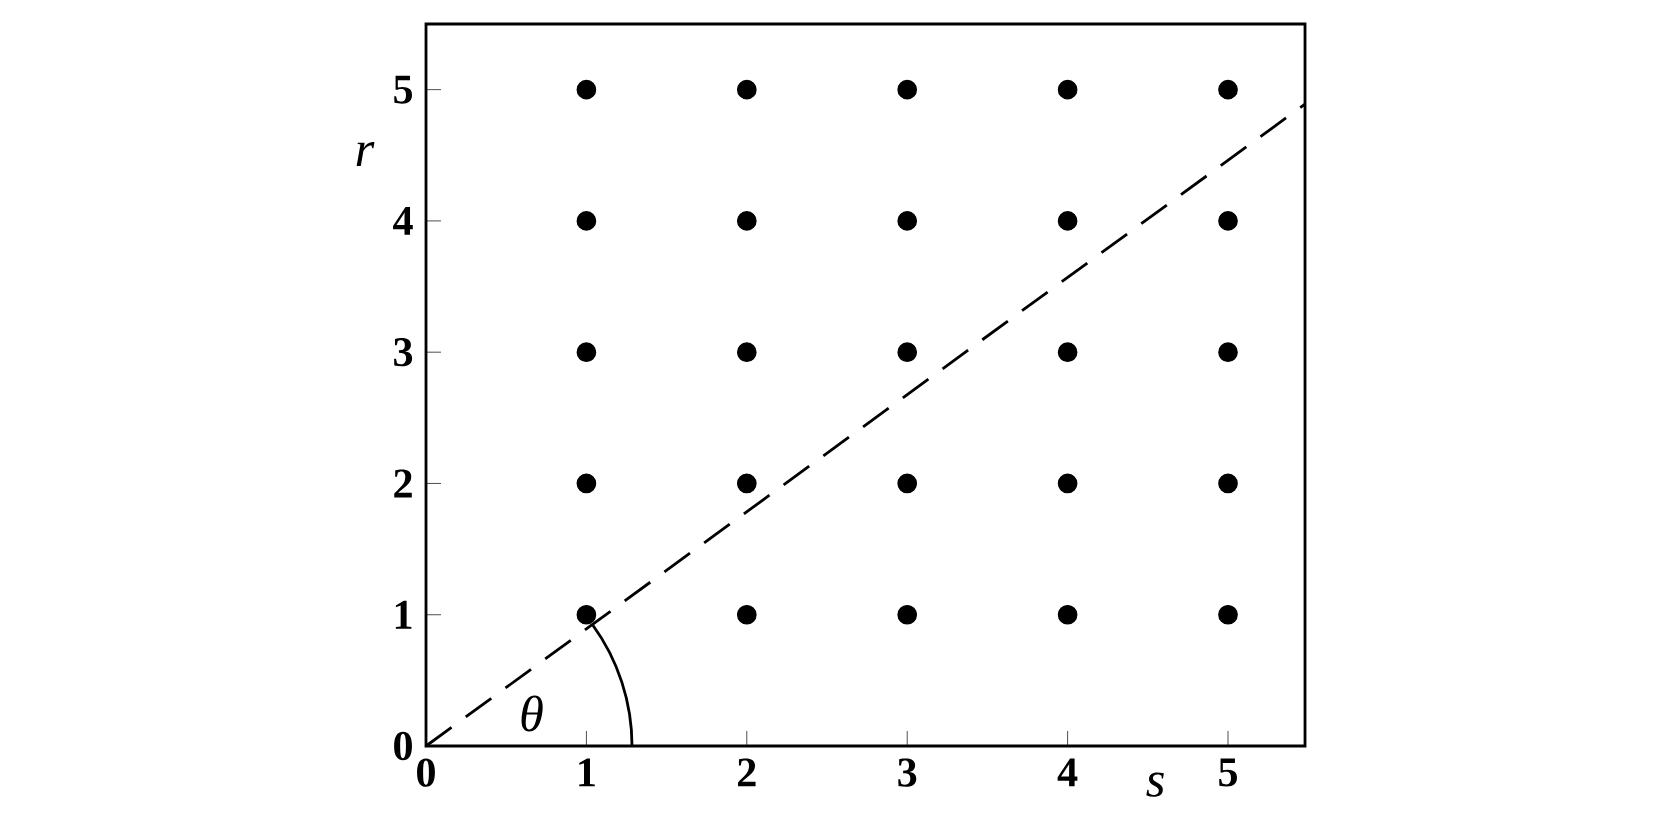  Describe the element at coordinates (403, 614) in the screenshot. I see `y-tick-label: 1` at that location.